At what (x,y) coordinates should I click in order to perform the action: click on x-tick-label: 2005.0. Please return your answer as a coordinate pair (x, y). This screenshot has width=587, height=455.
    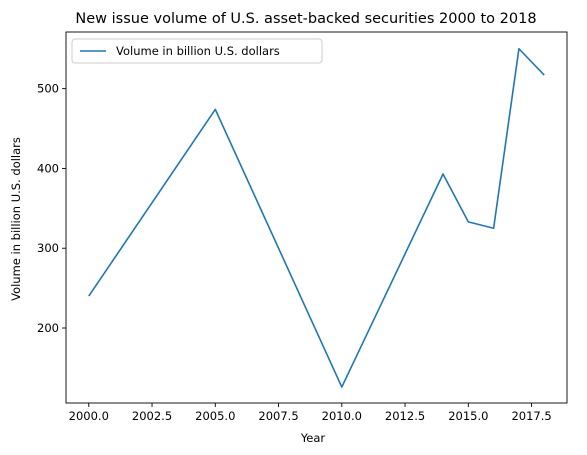
    Looking at the image, I should click on (215, 416).